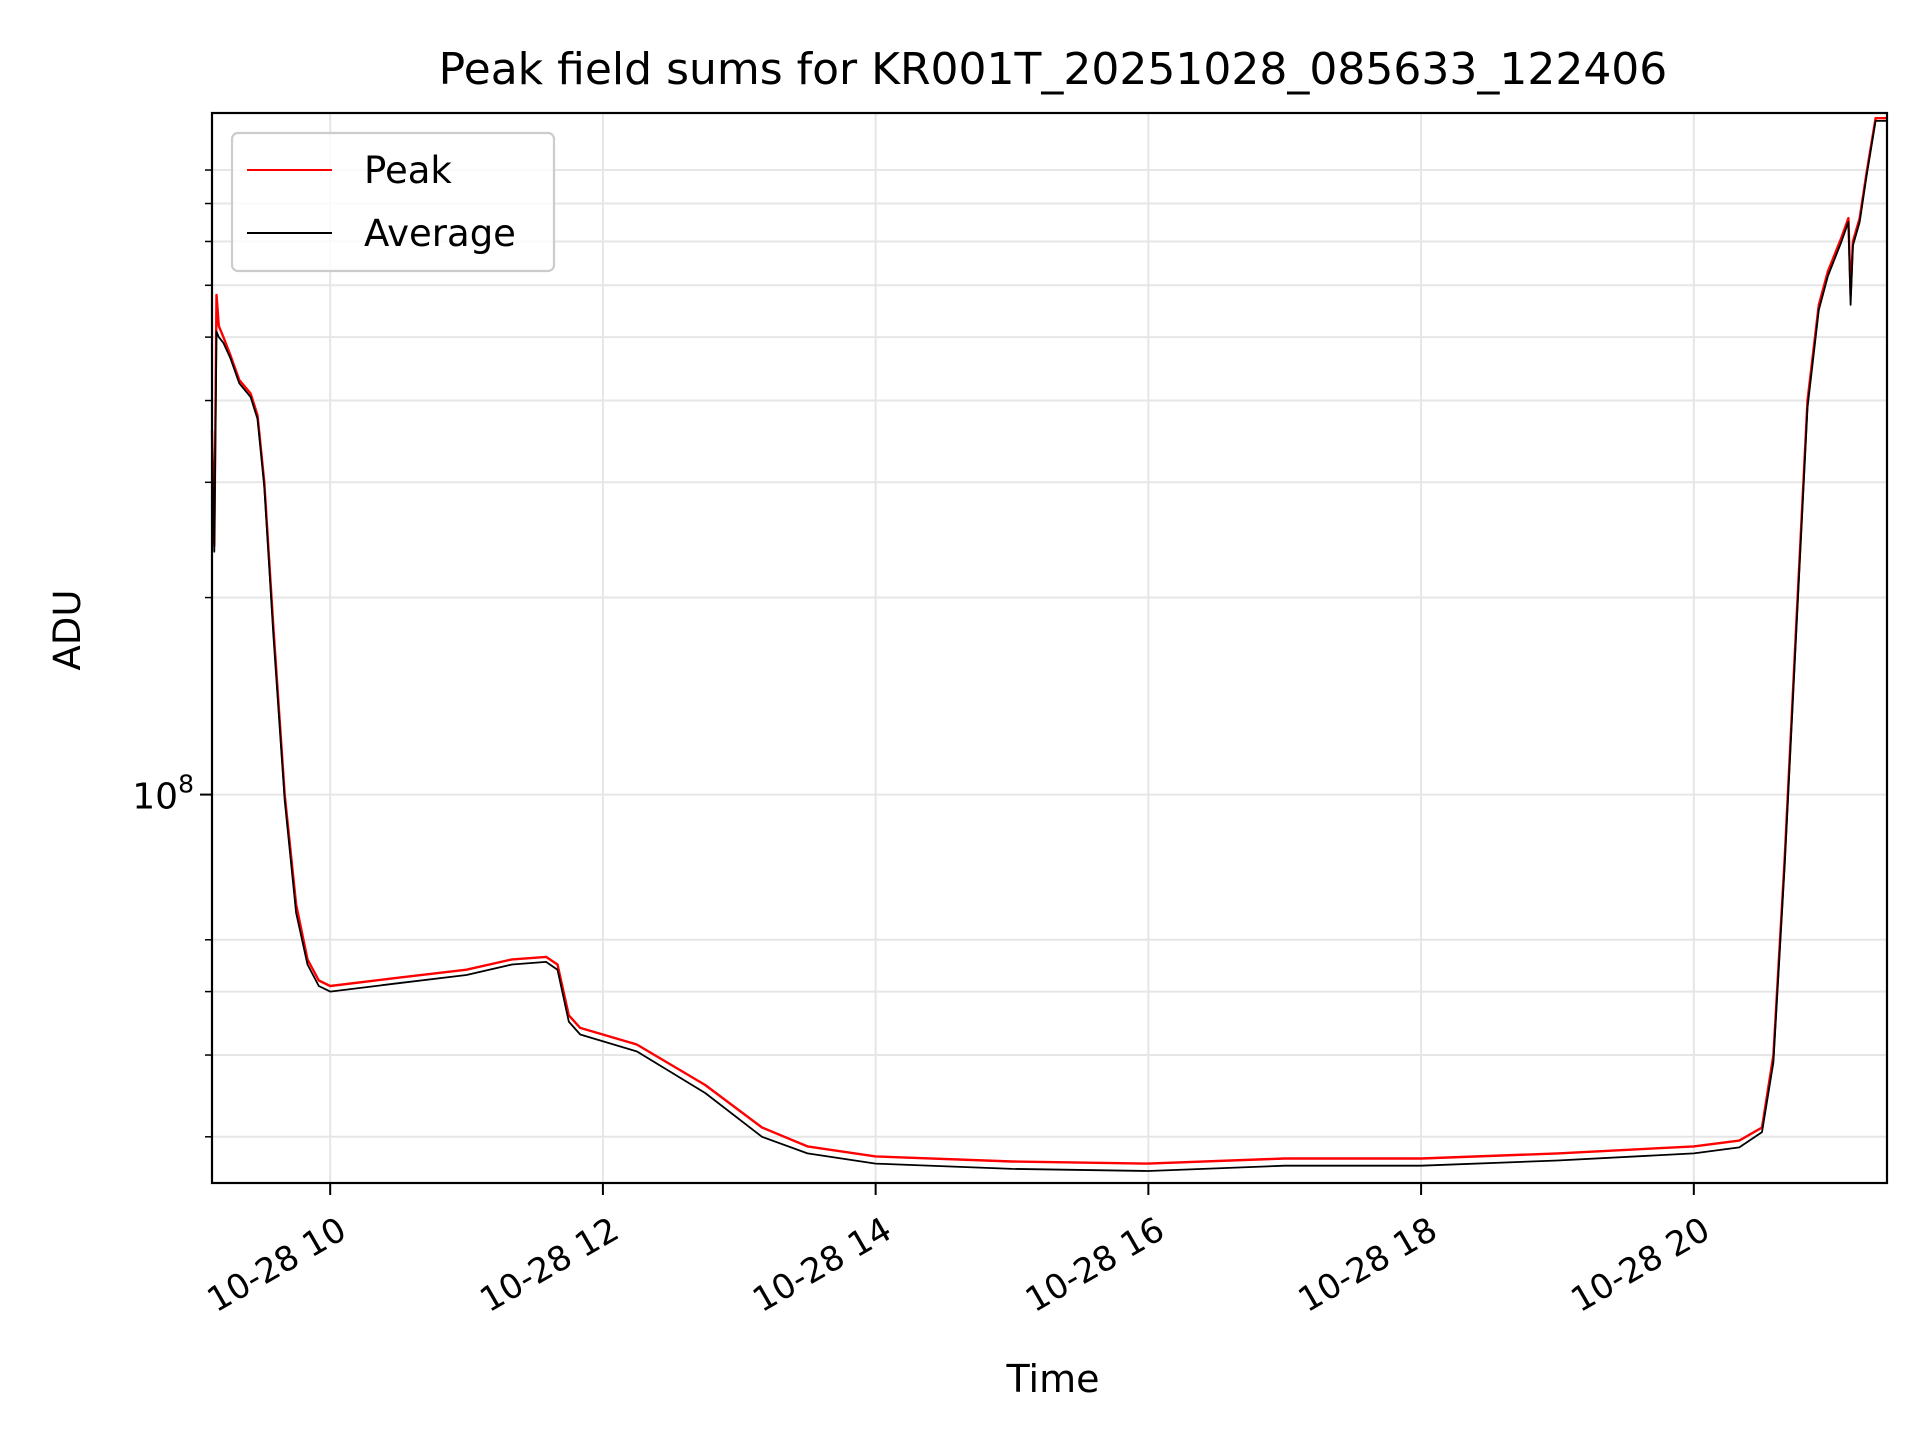 The height and width of the screenshot is (1444, 1920). Describe the element at coordinates (1053, 1379) in the screenshot. I see `x-axis-label: Time` at that location.